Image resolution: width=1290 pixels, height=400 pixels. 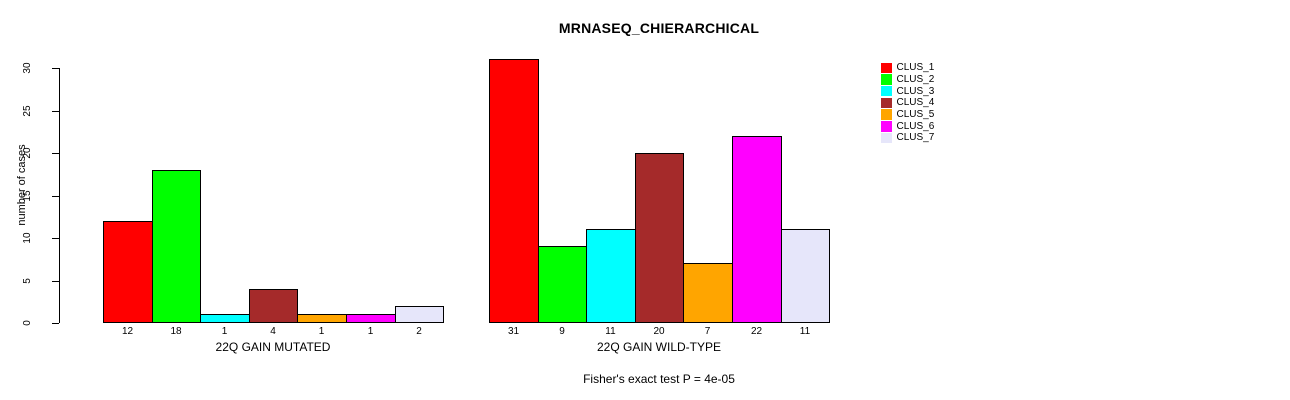 I want to click on legend-item-clus_7: CLUS_7, so click(x=907, y=138).